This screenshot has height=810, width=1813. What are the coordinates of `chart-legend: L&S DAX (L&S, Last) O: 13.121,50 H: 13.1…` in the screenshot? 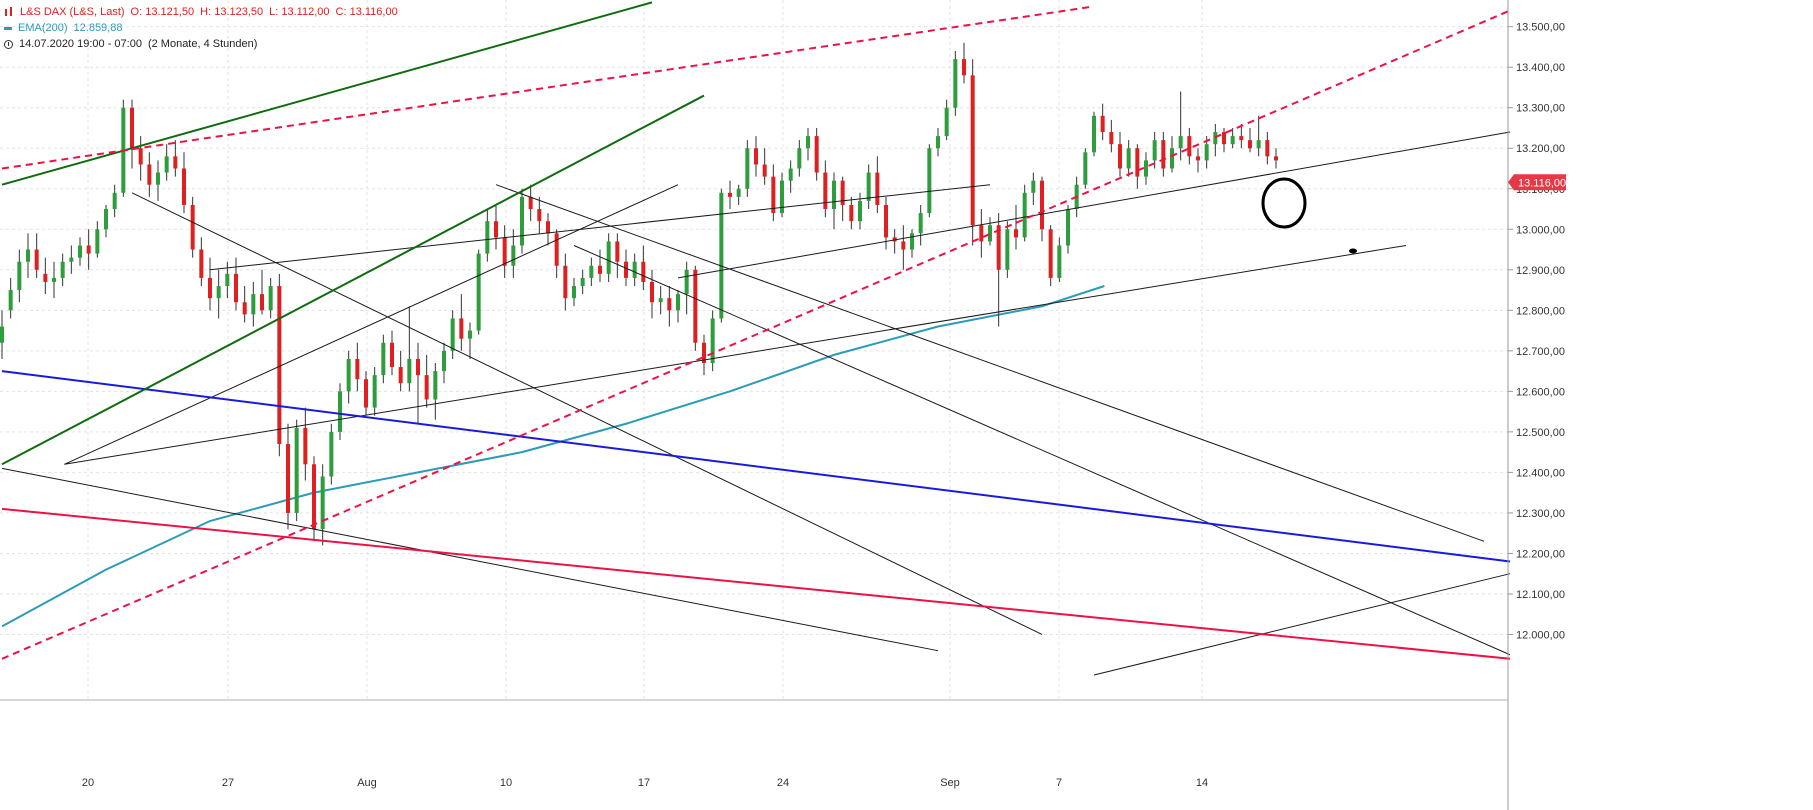 It's located at (201, 28).